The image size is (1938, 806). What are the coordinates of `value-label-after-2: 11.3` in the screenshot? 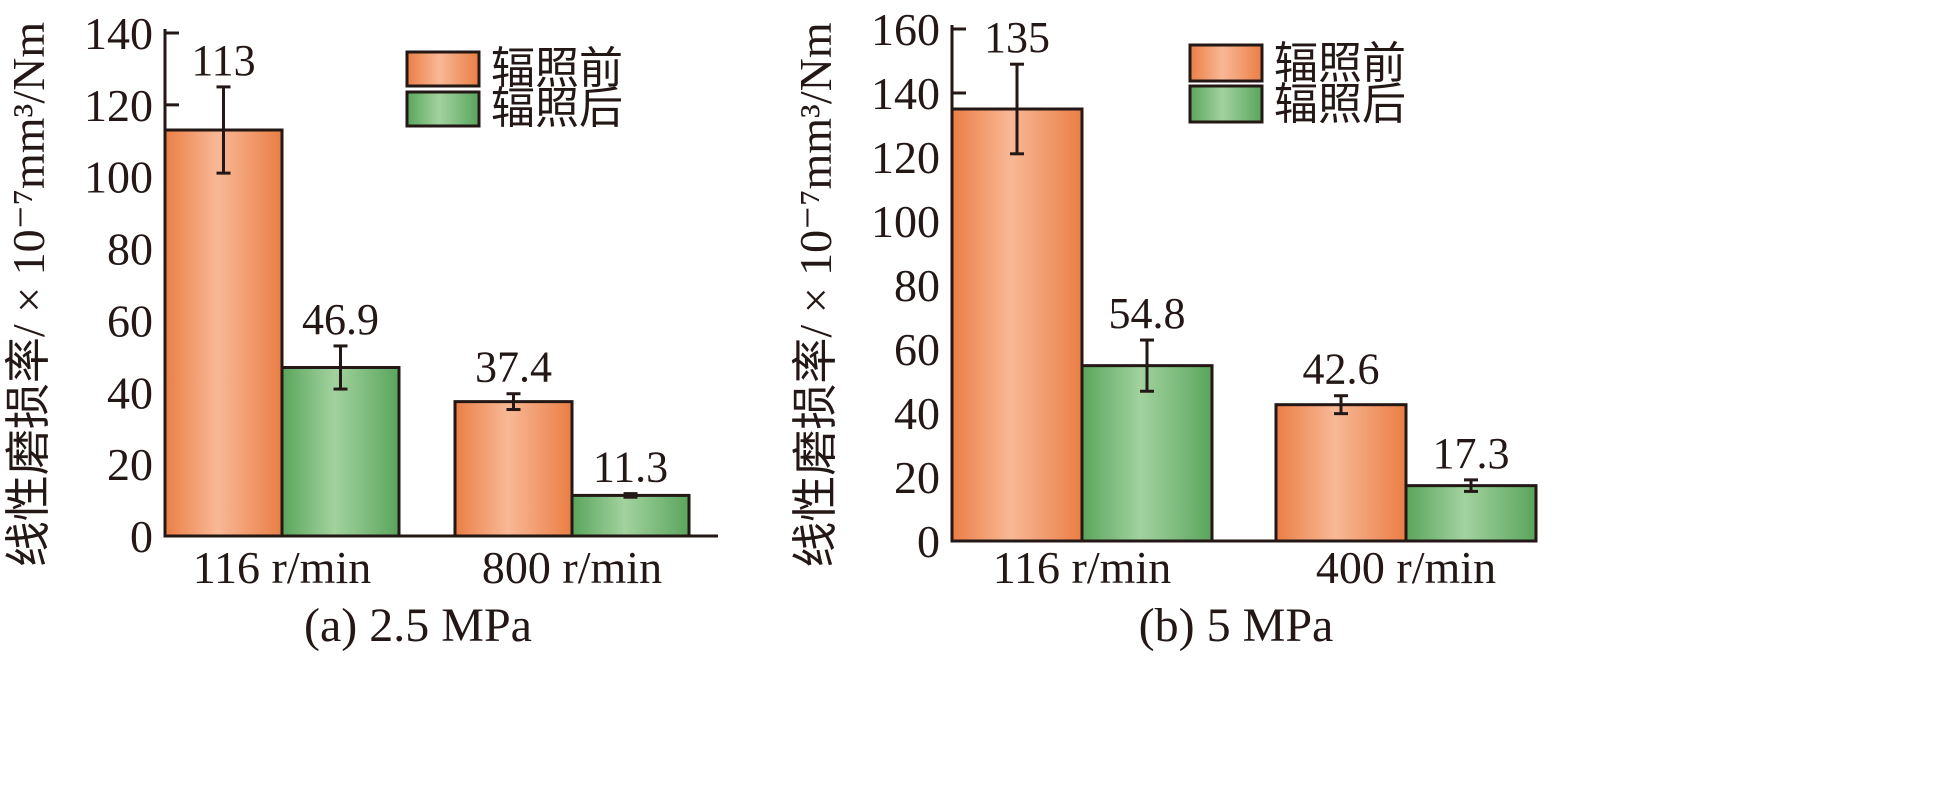 It's located at (630, 467).